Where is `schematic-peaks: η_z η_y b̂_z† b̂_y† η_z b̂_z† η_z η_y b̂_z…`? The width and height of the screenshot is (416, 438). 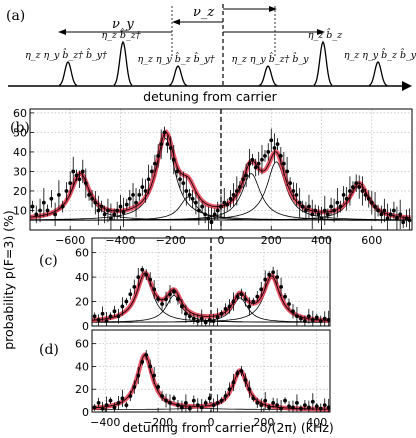 schematic-peaks: η_z η_y b̂_z† b̂_y† η_z b̂_z† η_z η_y b̂_z… is located at coordinates (220, 57).